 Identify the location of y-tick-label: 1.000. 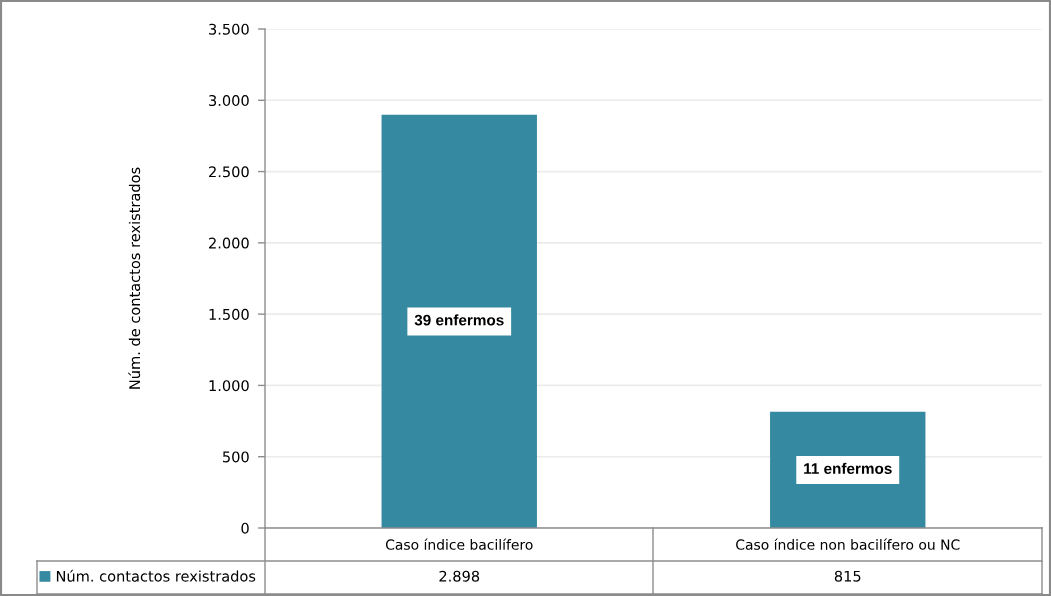
(229, 386).